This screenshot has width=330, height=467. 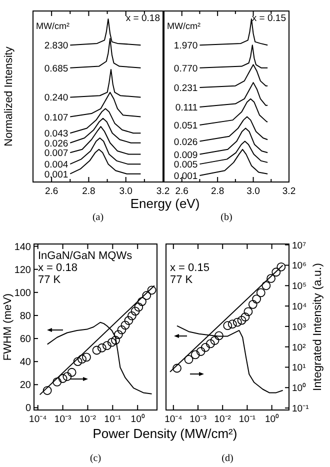 What do you see at coordinates (26, 386) in the screenshot?
I see `y2-tick-label: 20` at bounding box center [26, 386].